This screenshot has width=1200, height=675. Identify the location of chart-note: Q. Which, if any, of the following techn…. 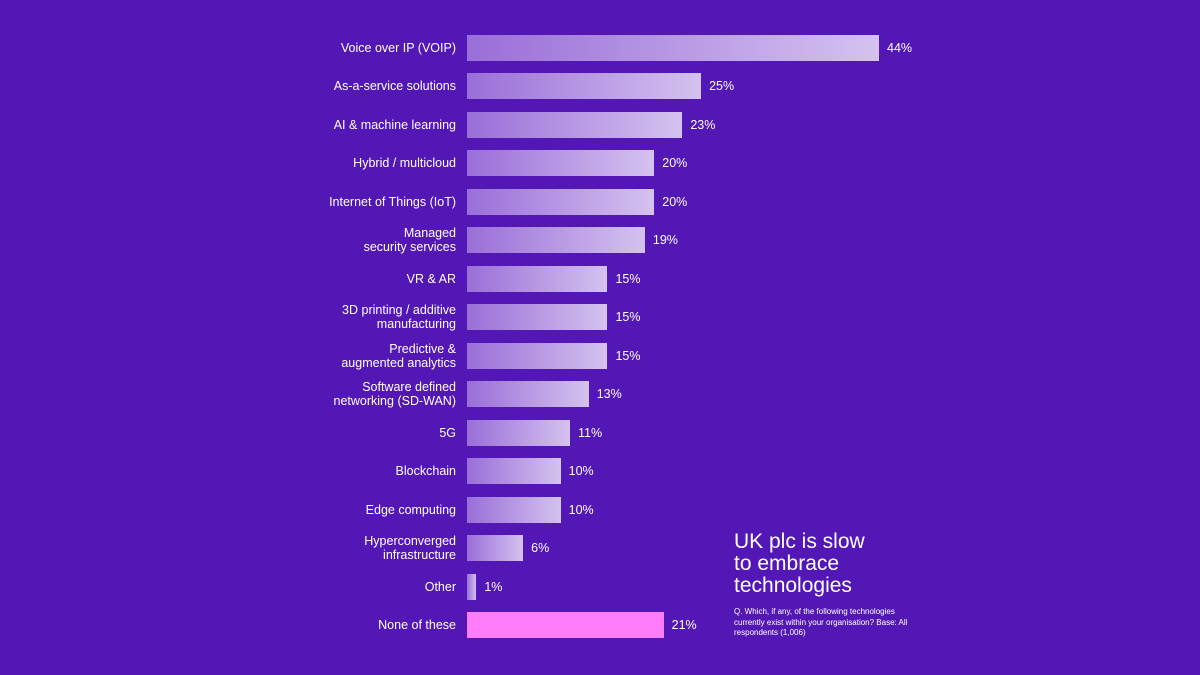
(821, 622).